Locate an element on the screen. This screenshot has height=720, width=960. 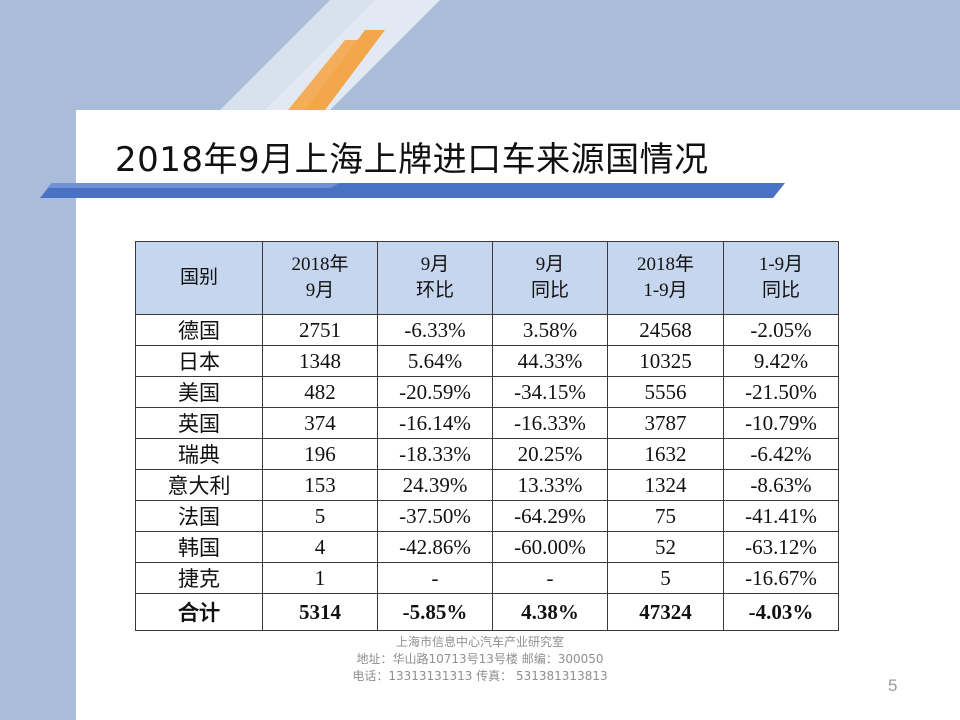
value-cell: 24.39% is located at coordinates (435, 485).